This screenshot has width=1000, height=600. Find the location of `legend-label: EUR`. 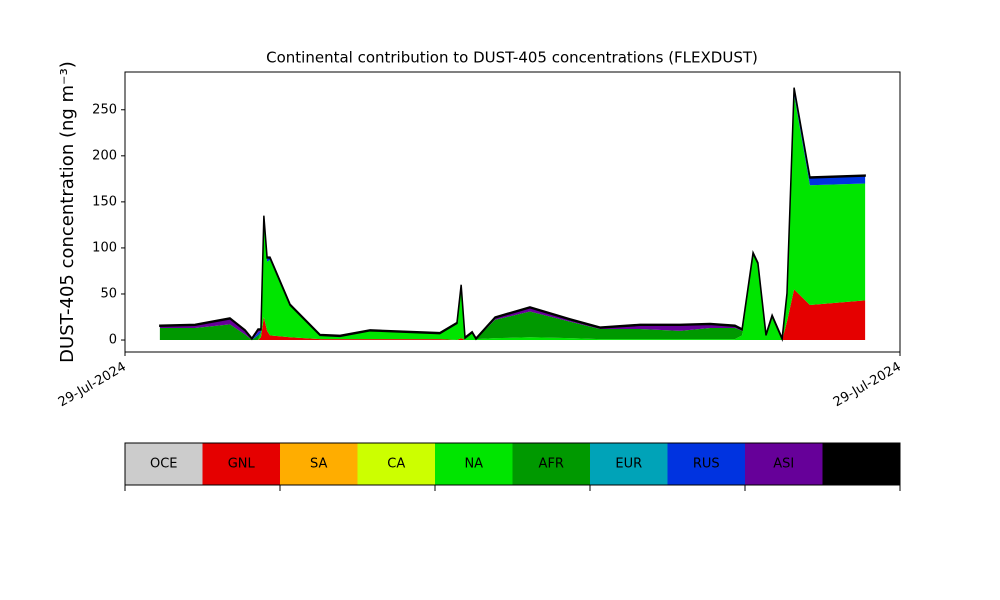

legend-label: EUR is located at coordinates (628, 464).